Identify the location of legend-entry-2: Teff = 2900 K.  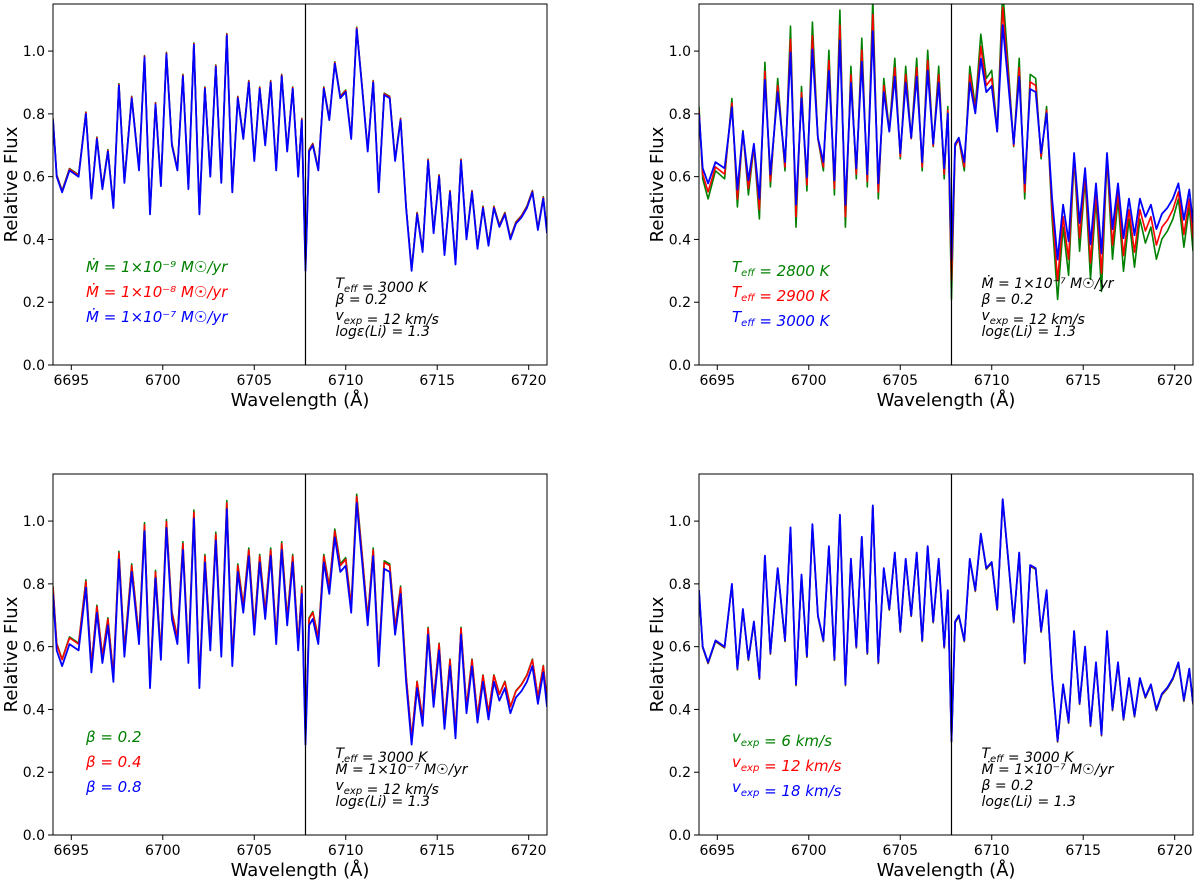
(781, 294).